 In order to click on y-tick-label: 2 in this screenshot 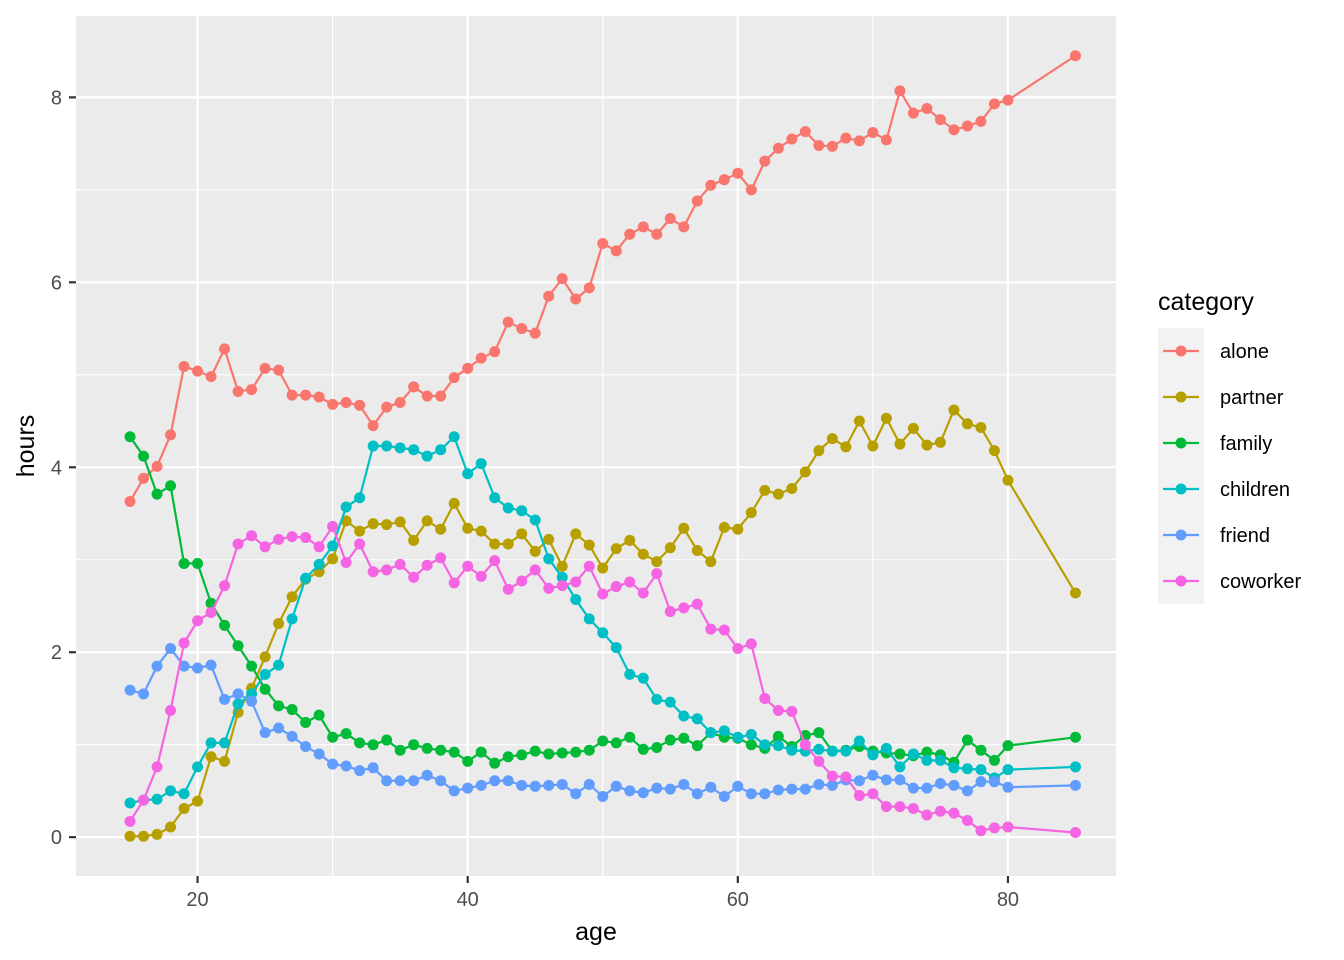, I will do `click(56, 653)`.